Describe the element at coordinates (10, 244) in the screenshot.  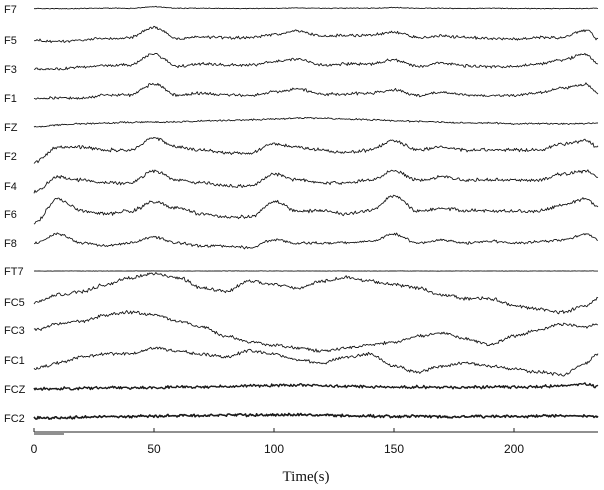
I see `channel-label-f8: F8` at that location.